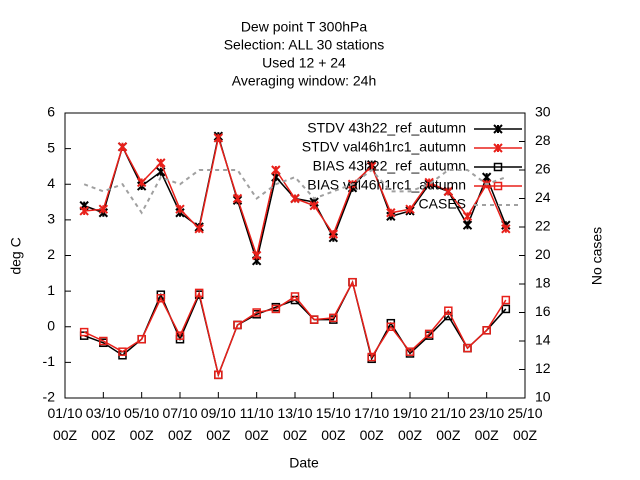 This screenshot has width=640, height=480. What do you see at coordinates (543, 311) in the screenshot?
I see `y2-tick-label: 16` at bounding box center [543, 311].